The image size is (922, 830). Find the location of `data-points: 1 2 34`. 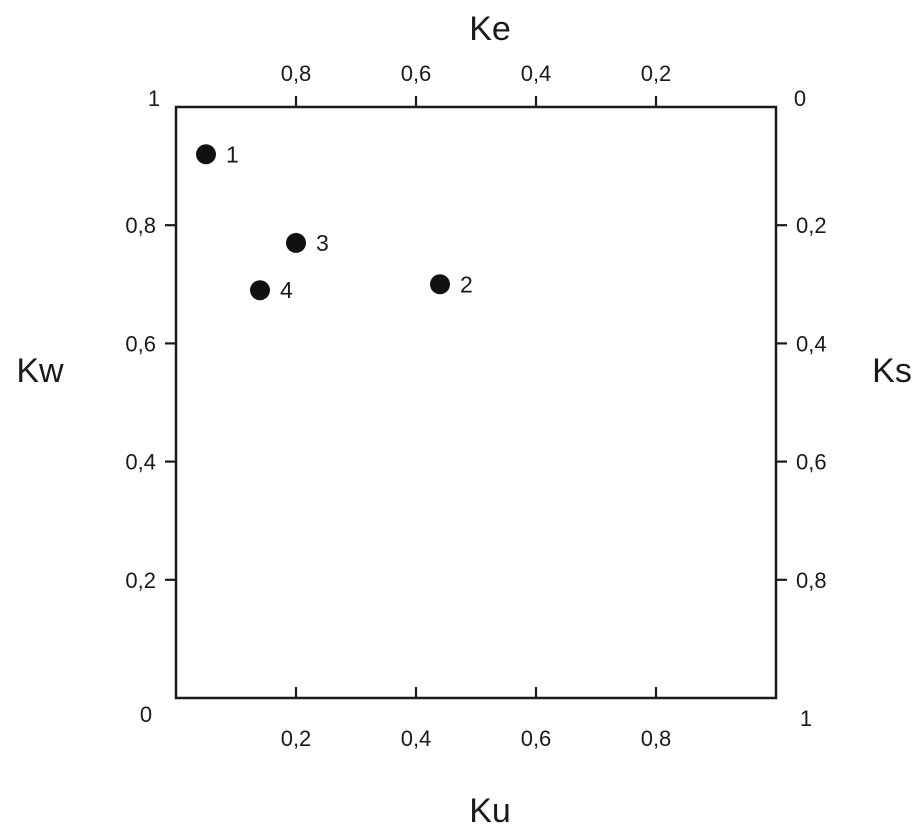

data-points: 1 2 34 is located at coordinates (334, 222).